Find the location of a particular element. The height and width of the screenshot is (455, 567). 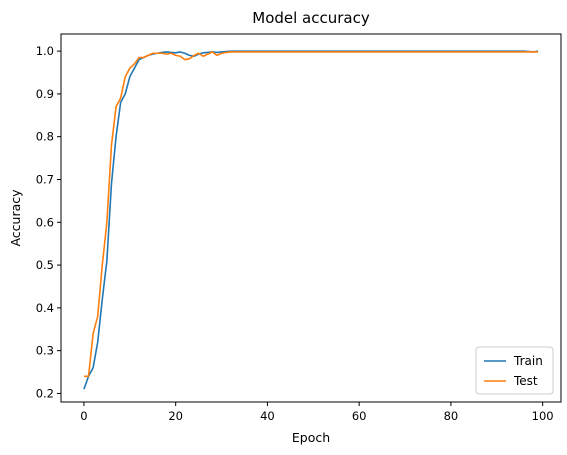

y-tick-label: 0.8 is located at coordinates (45, 137).